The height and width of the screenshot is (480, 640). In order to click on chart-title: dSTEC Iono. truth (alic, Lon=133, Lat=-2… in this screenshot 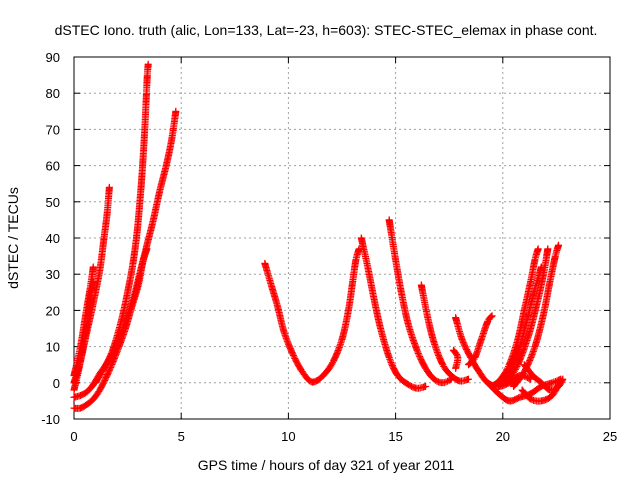, I will do `click(326, 30)`.